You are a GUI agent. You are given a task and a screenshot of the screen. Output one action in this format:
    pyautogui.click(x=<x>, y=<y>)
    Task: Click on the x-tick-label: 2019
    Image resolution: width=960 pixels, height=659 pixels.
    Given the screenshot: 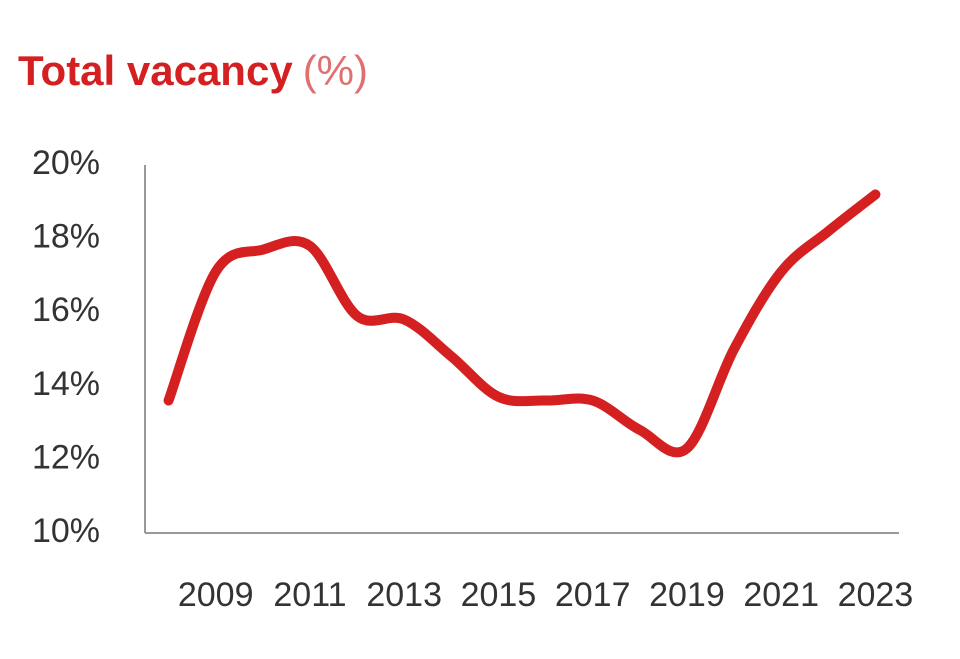 What is the action you would take?
    pyautogui.click(x=687, y=595)
    